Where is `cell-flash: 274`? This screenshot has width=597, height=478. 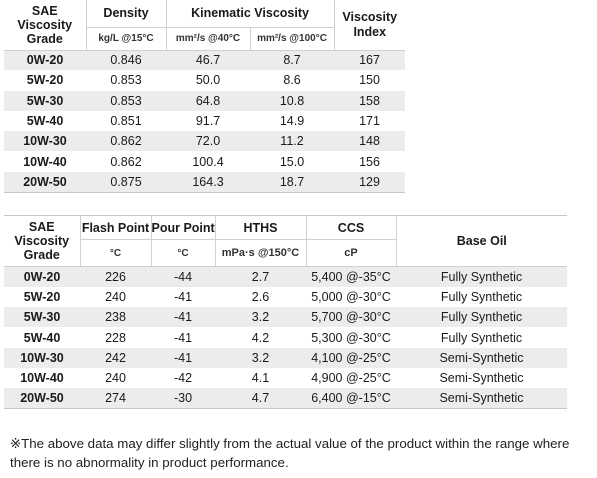
cell-flash: 274 is located at coordinates (115, 399).